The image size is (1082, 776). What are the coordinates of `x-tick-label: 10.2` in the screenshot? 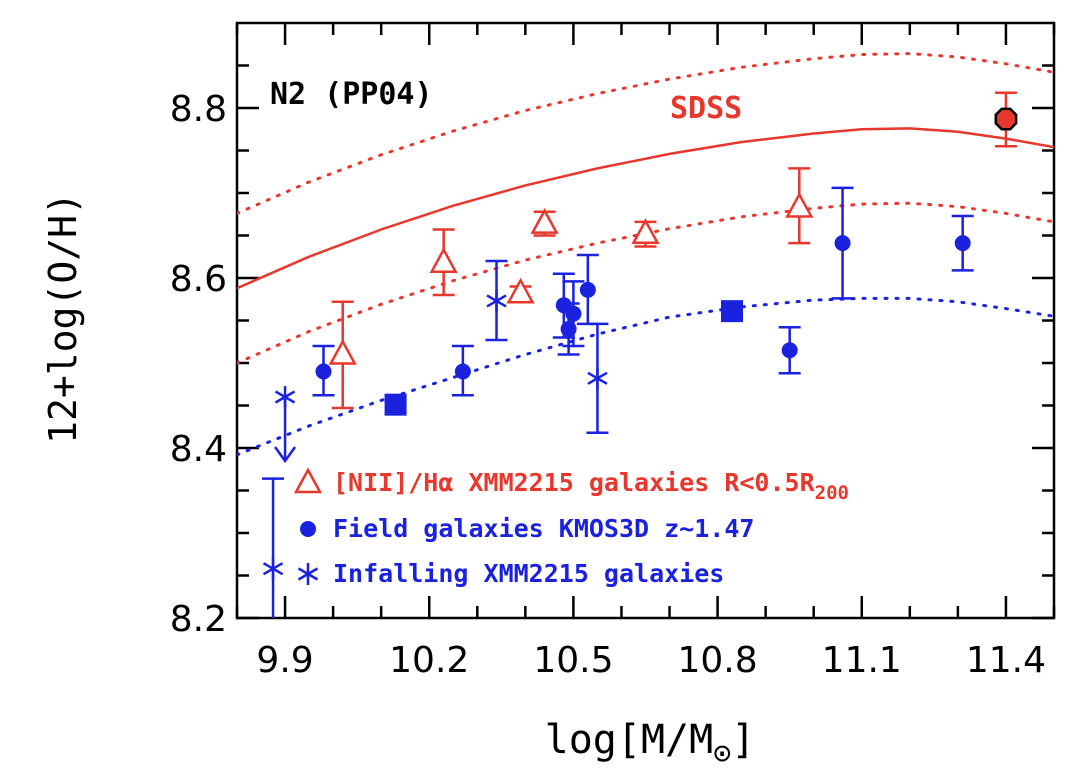 It's located at (429, 660).